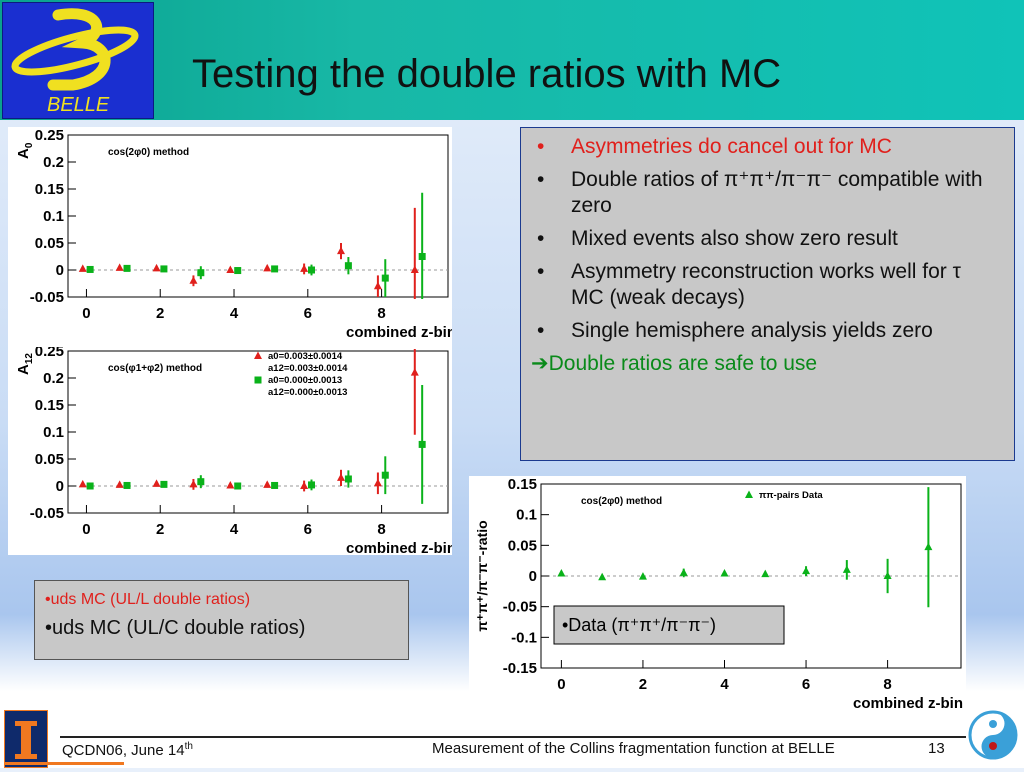 This screenshot has height=772, width=1024. What do you see at coordinates (752, 330) in the screenshot?
I see `bullet-text: Single hemisphere analysis yields zero` at bounding box center [752, 330].